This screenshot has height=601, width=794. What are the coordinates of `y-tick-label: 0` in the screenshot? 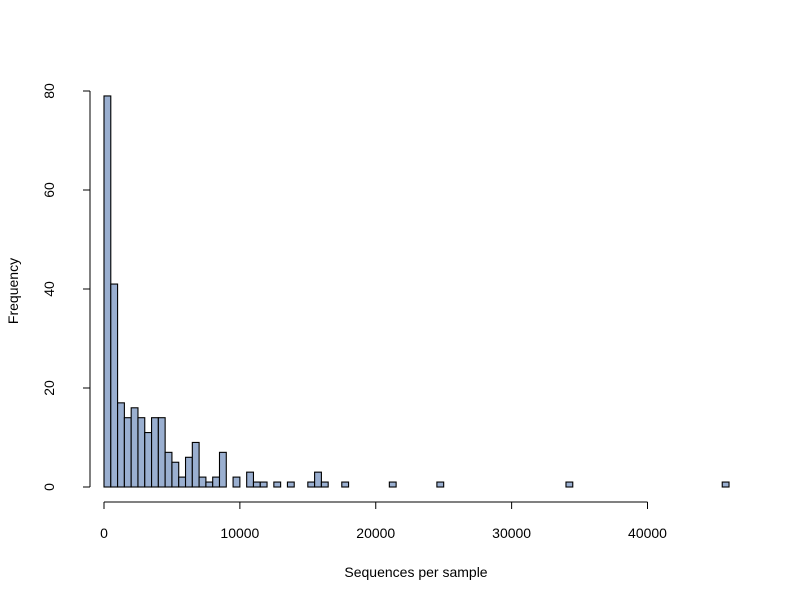 It's located at (49, 487).